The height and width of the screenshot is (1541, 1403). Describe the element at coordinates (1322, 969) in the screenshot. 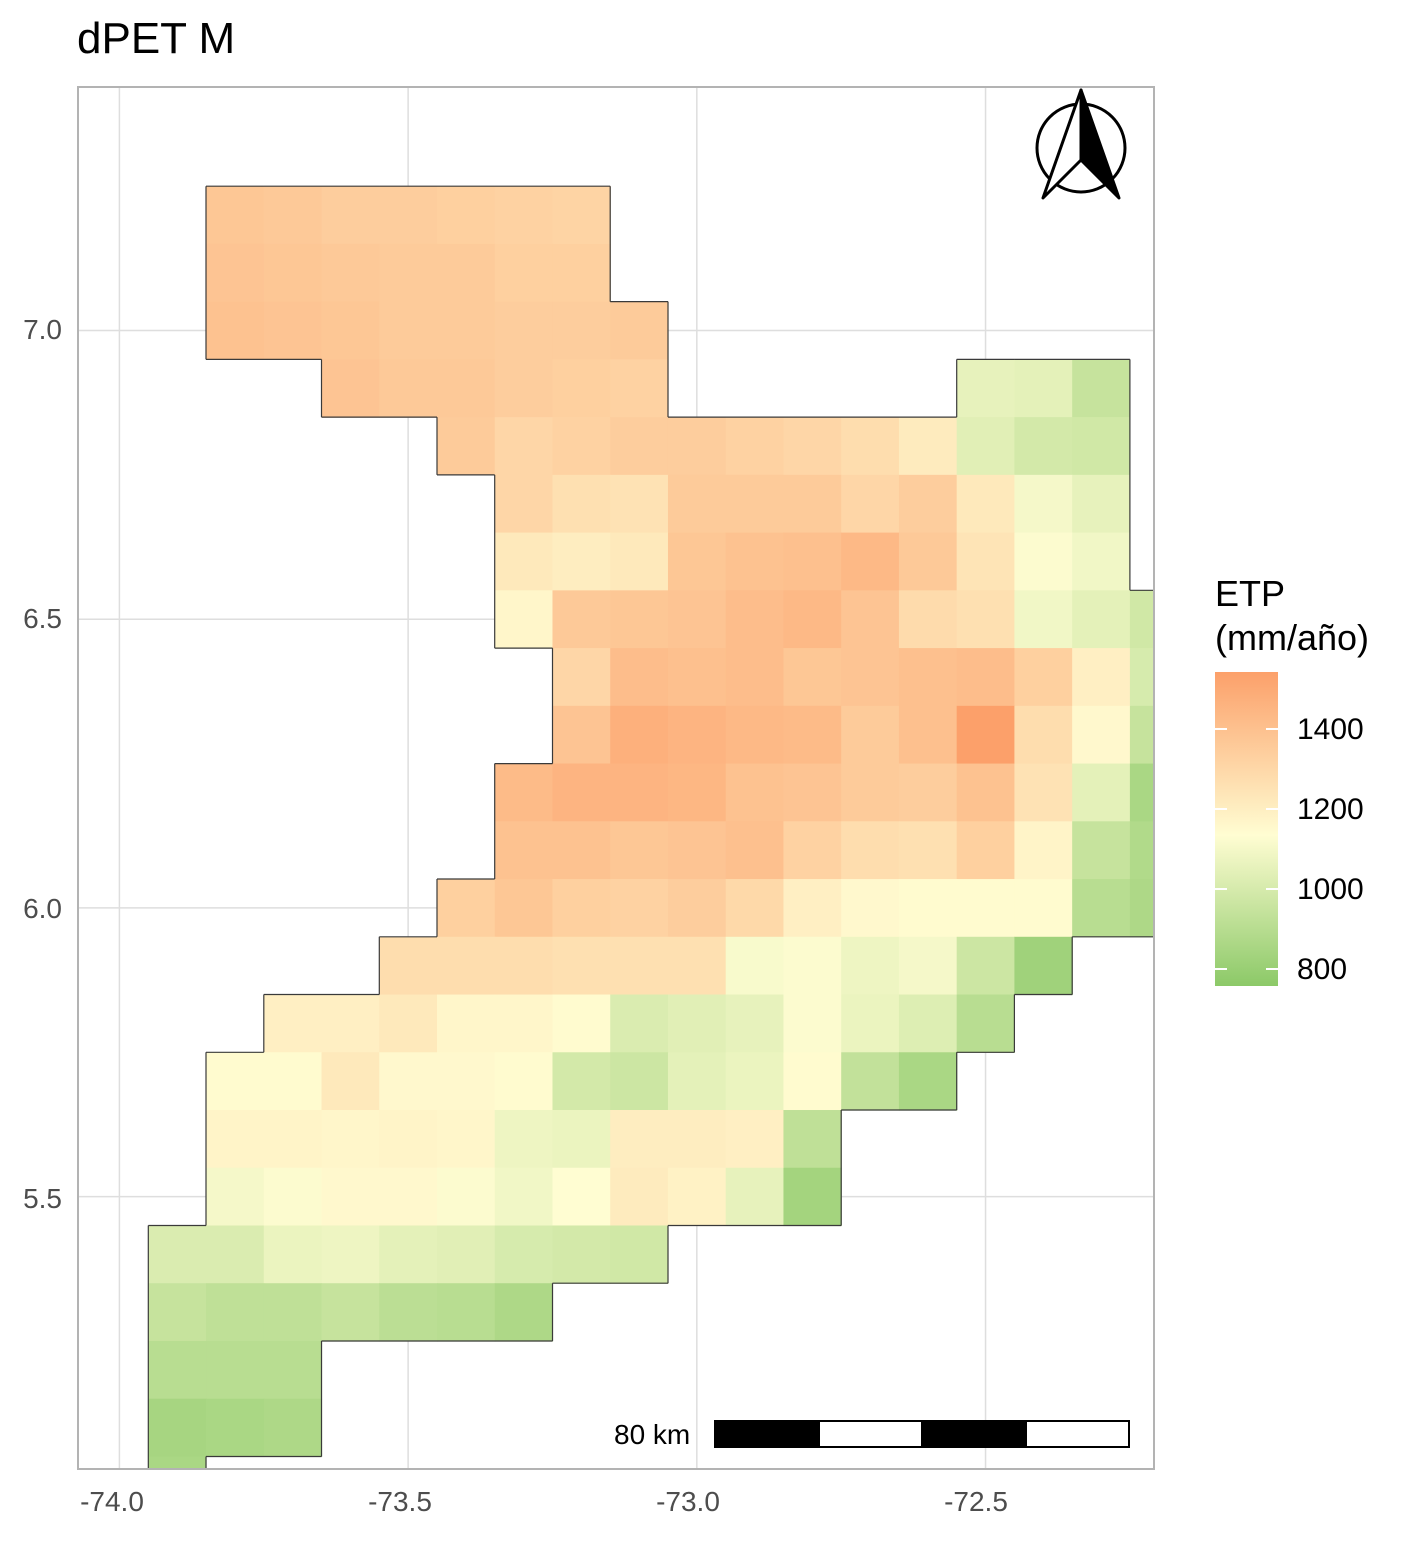

I see `legend-label: 800` at that location.